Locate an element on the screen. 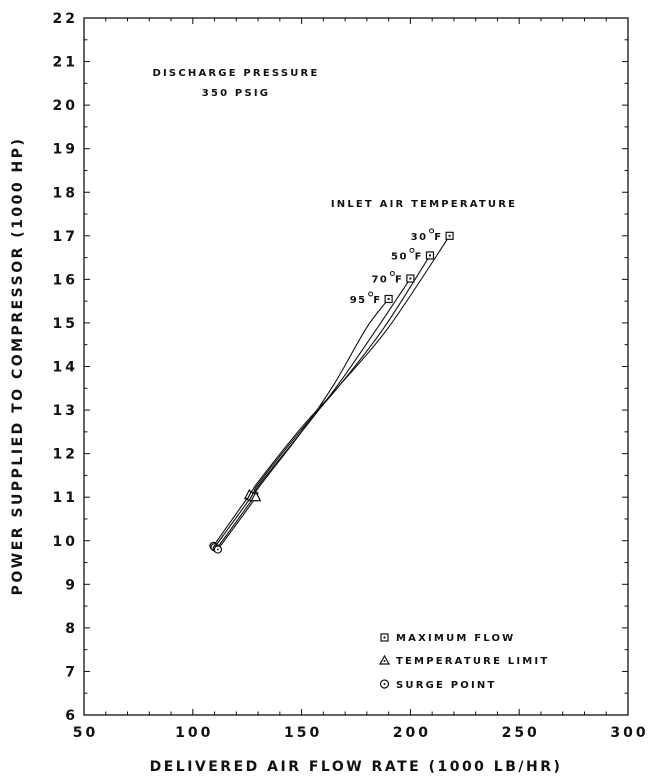  legend-label: TEMPERATURE LIMIT is located at coordinates (472, 661).